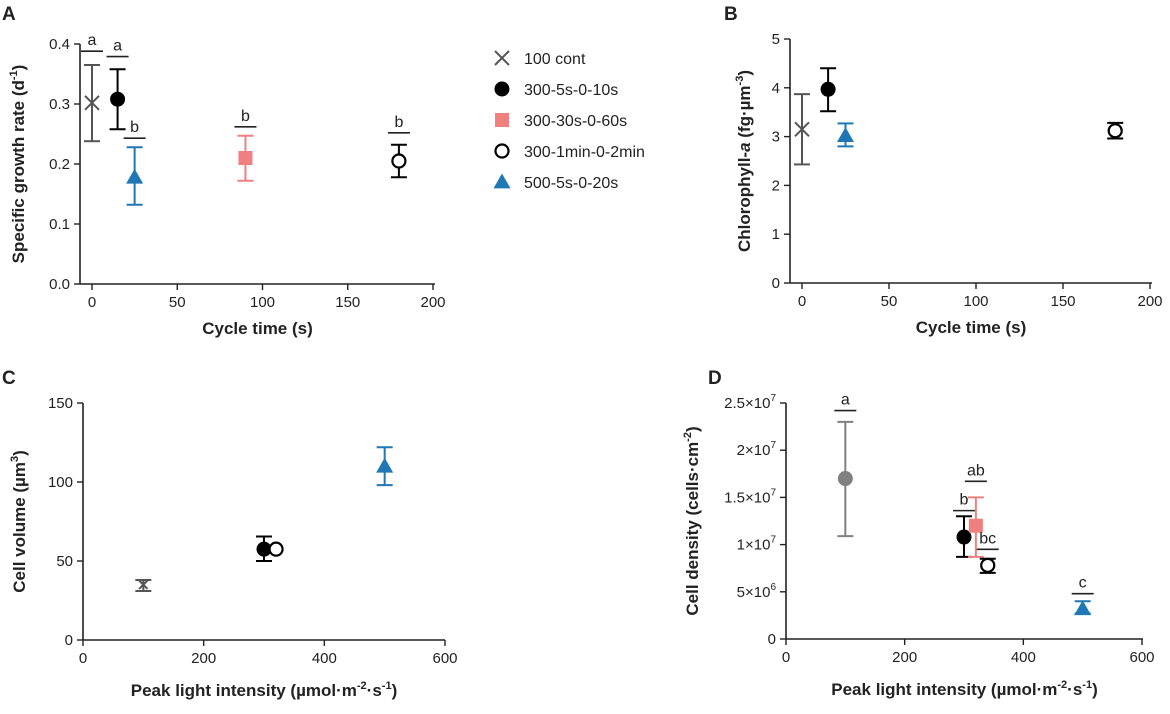 The image size is (1170, 714). What do you see at coordinates (786, 657) in the screenshot?
I see `panel-d-x-tick-label: 0` at bounding box center [786, 657].